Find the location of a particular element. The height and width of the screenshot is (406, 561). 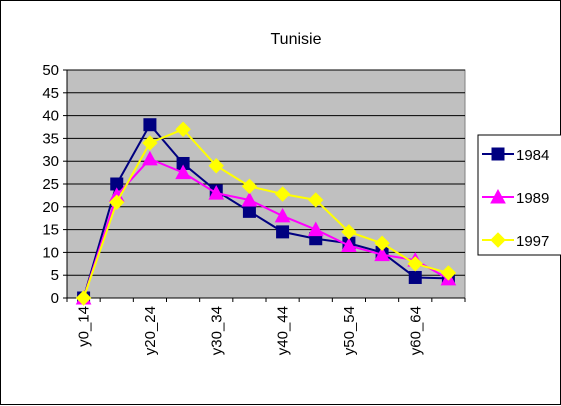

y-tick-label: 5 is located at coordinates (55, 275).